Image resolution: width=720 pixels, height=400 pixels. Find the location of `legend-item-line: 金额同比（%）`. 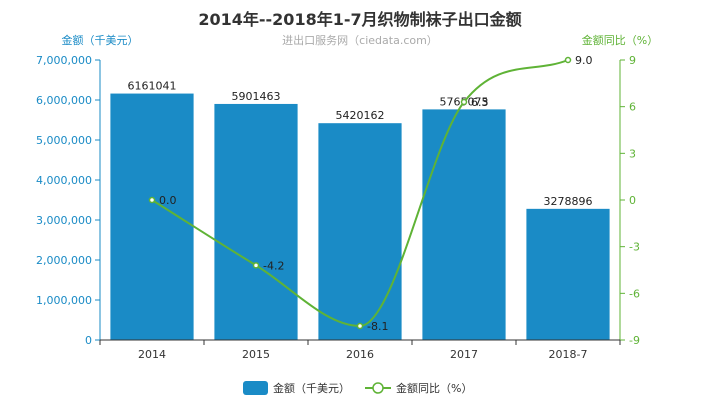

legend-item-line: 金额同比（%） is located at coordinates (418, 388).